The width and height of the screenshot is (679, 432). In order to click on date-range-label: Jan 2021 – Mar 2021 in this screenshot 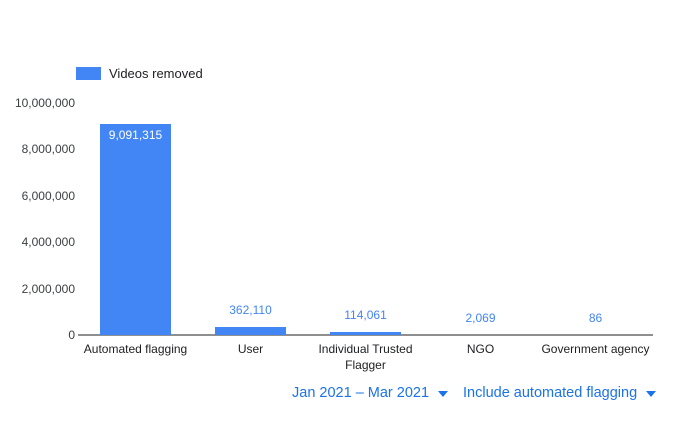, I will do `click(361, 393)`.